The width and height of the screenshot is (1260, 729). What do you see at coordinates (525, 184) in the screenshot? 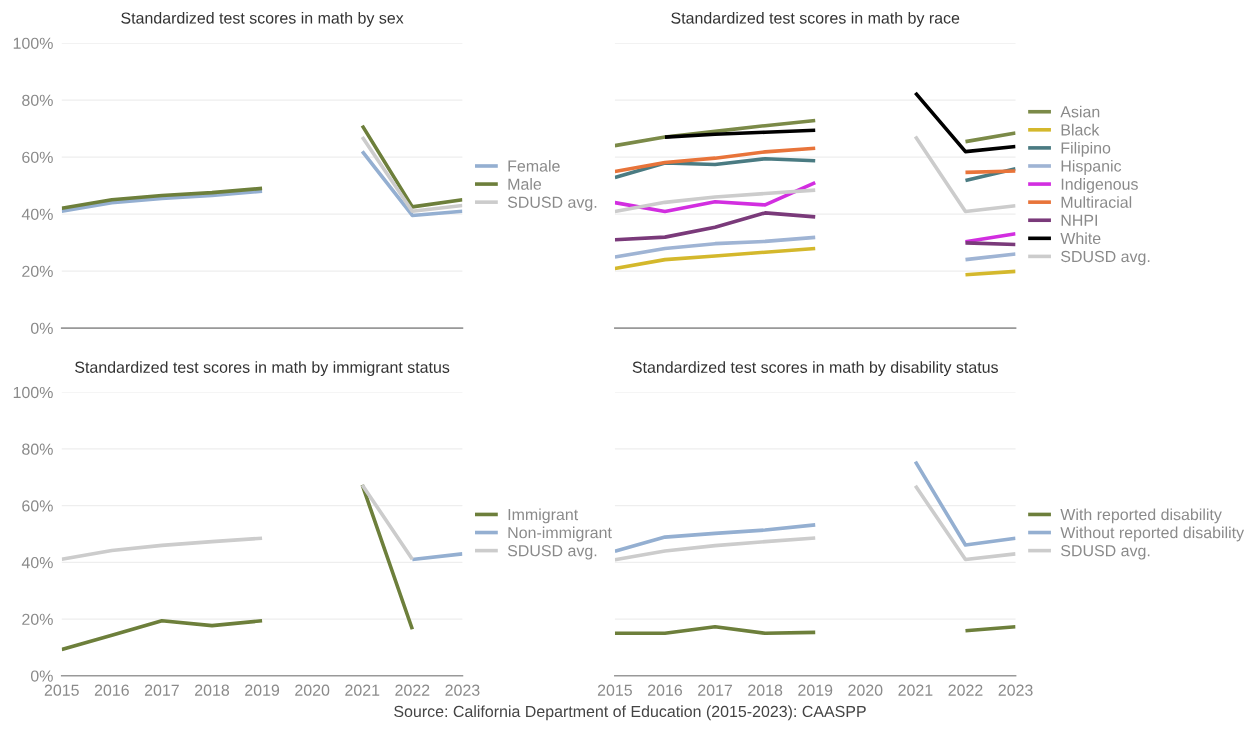
I see `legend-label: Male` at bounding box center [525, 184].